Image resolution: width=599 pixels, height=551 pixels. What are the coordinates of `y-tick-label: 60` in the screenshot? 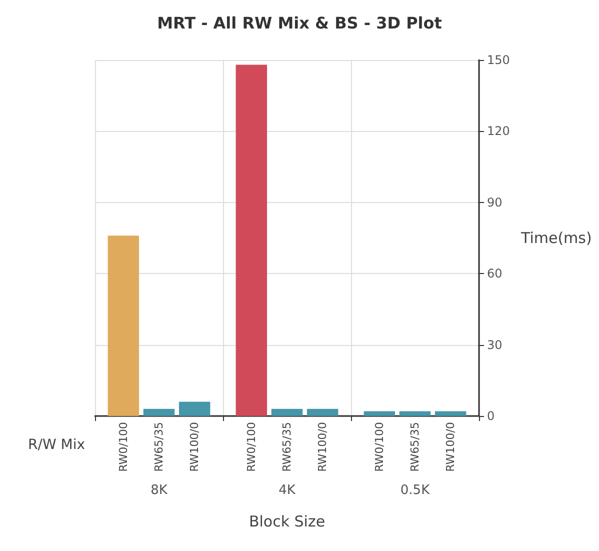 It's located at (494, 273).